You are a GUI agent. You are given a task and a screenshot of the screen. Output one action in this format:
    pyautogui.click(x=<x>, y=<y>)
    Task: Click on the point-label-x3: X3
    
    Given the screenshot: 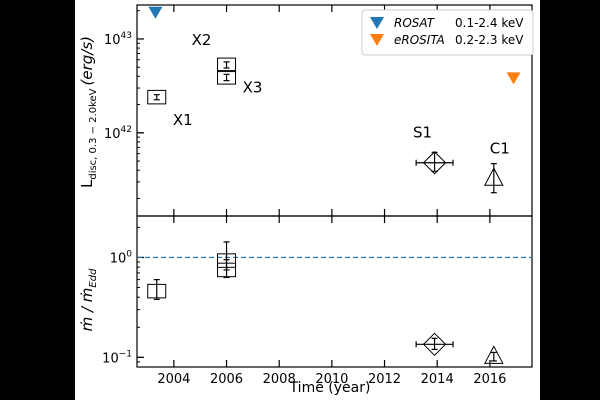 What is the action you would take?
    pyautogui.click(x=253, y=87)
    